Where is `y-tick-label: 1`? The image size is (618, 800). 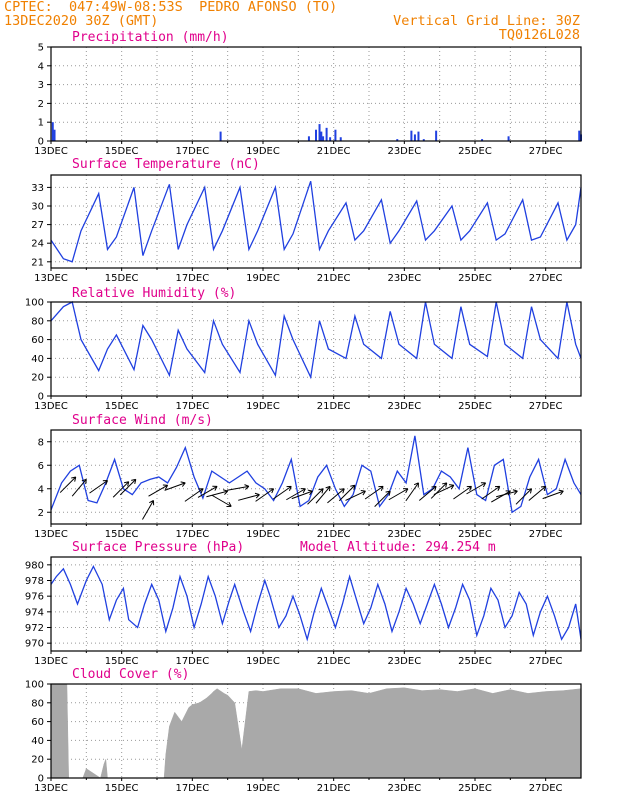 y-tick-label: 1 is located at coordinates (41, 123).